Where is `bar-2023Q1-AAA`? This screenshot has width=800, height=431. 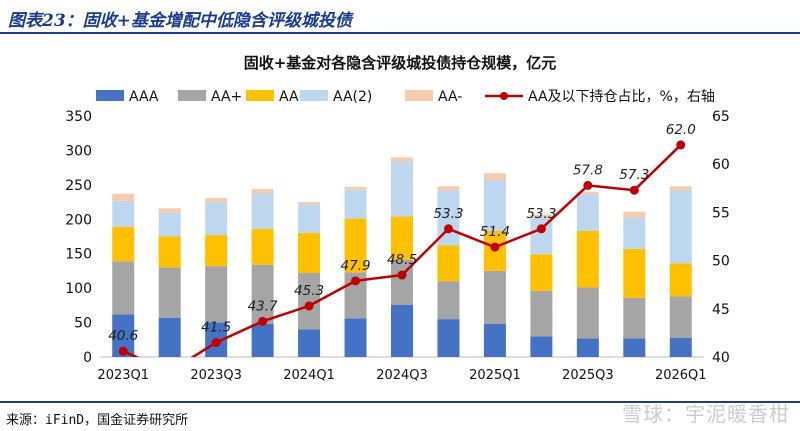
bar-2023Q1-AAA is located at coordinates (123, 335).